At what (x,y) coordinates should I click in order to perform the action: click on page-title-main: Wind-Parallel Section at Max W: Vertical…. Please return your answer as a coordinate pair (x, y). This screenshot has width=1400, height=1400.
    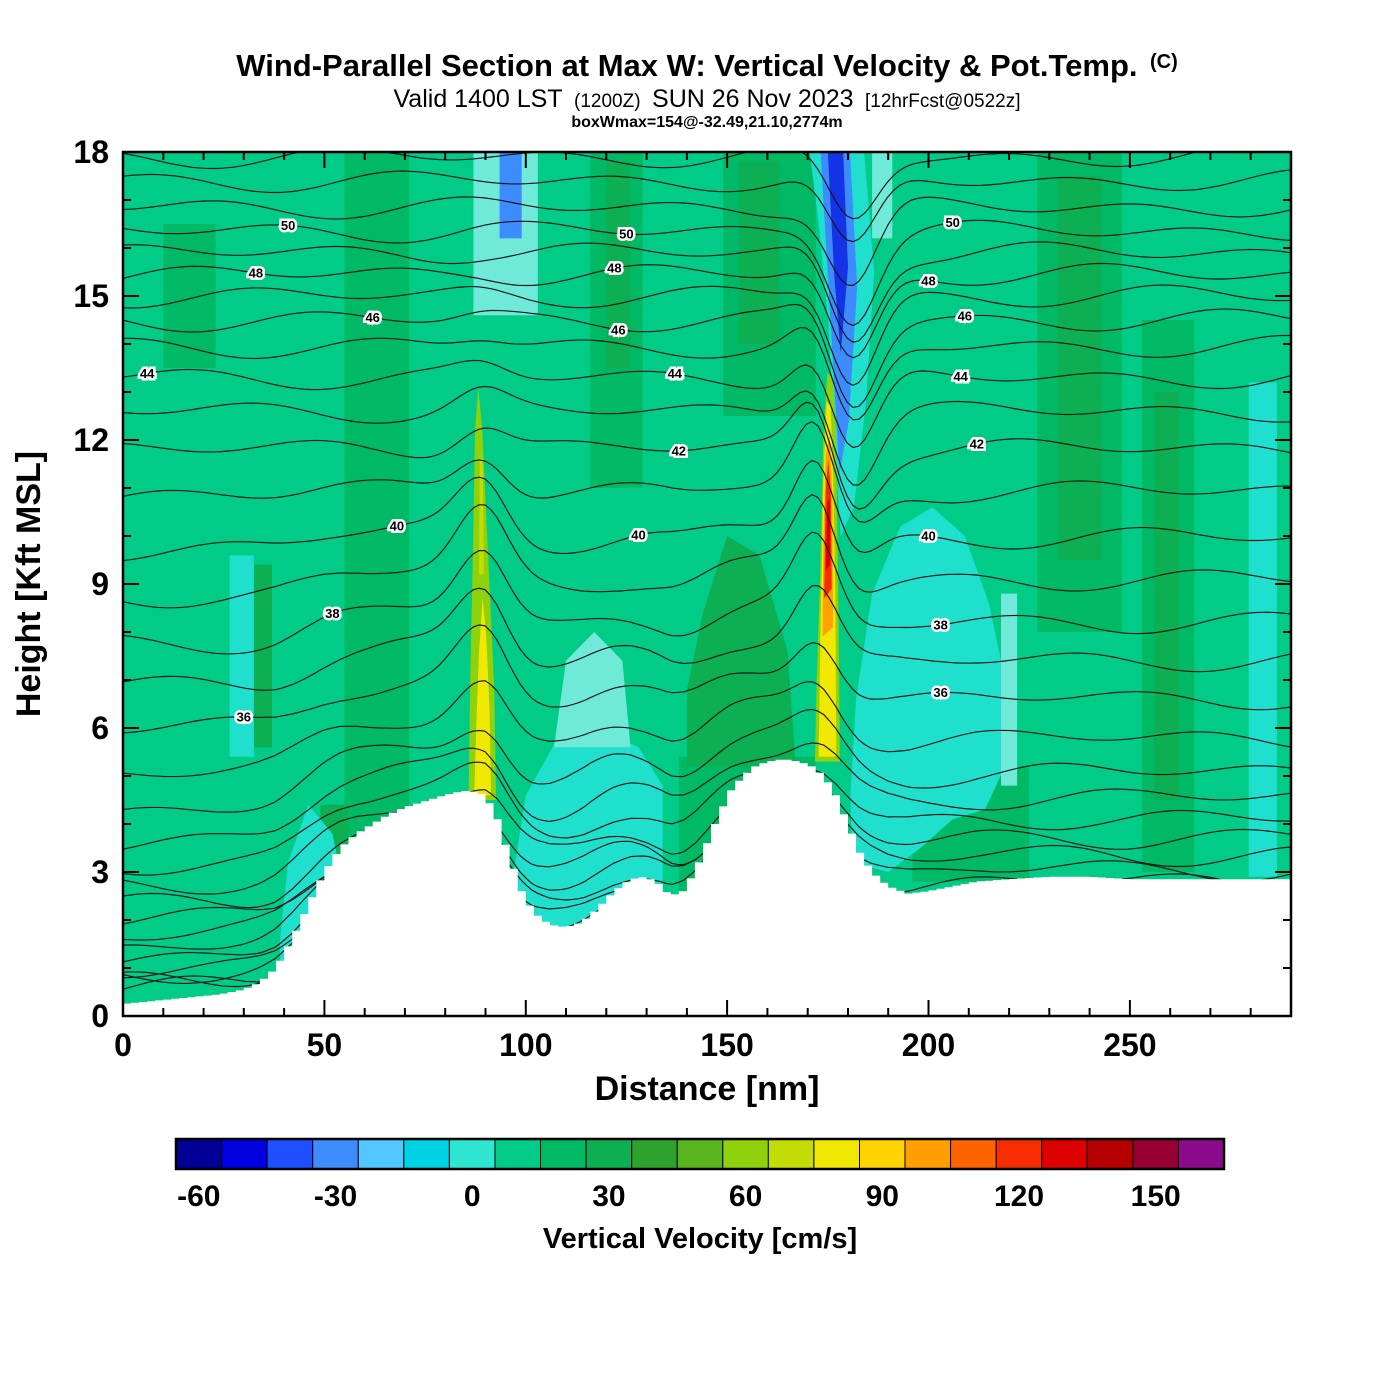
    Looking at the image, I should click on (686, 65).